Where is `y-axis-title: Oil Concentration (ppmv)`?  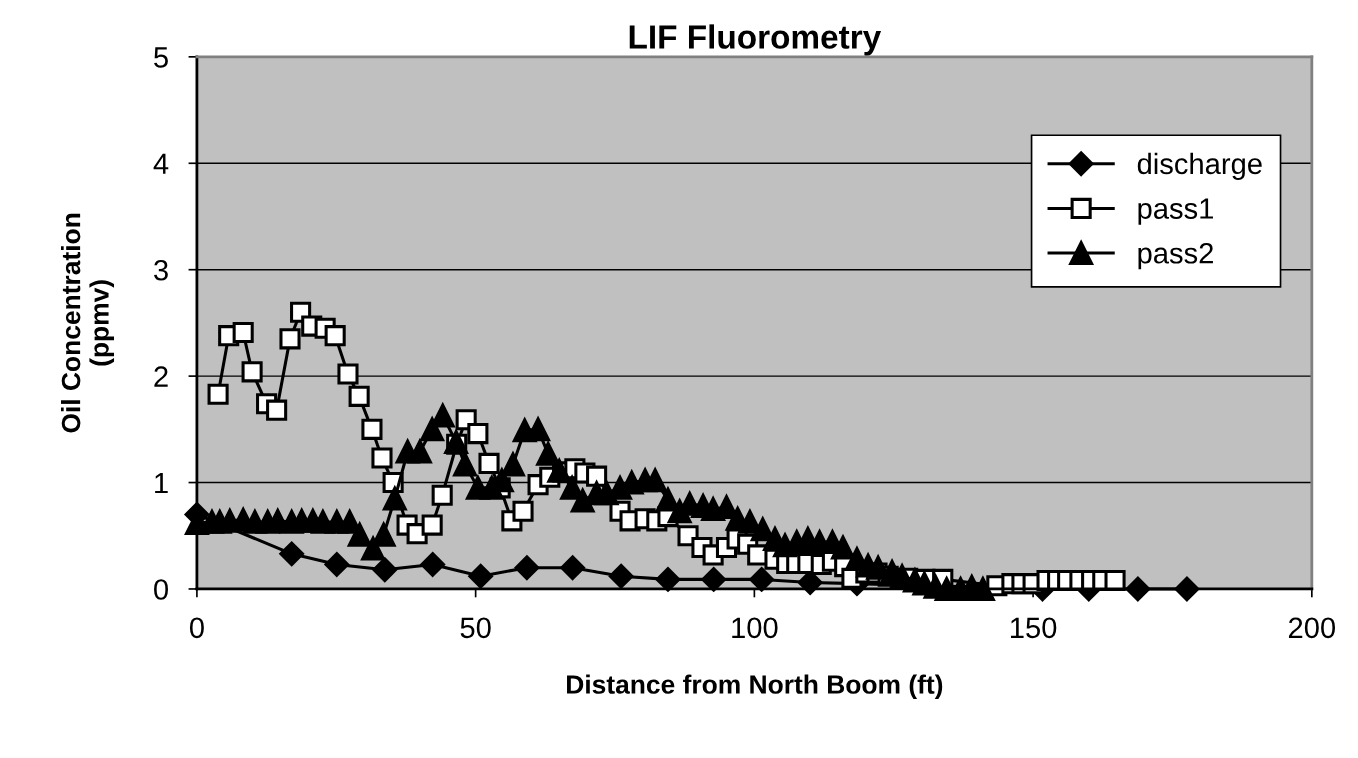
y-axis-title: Oil Concentration (ppmv) is located at coordinates (88, 323).